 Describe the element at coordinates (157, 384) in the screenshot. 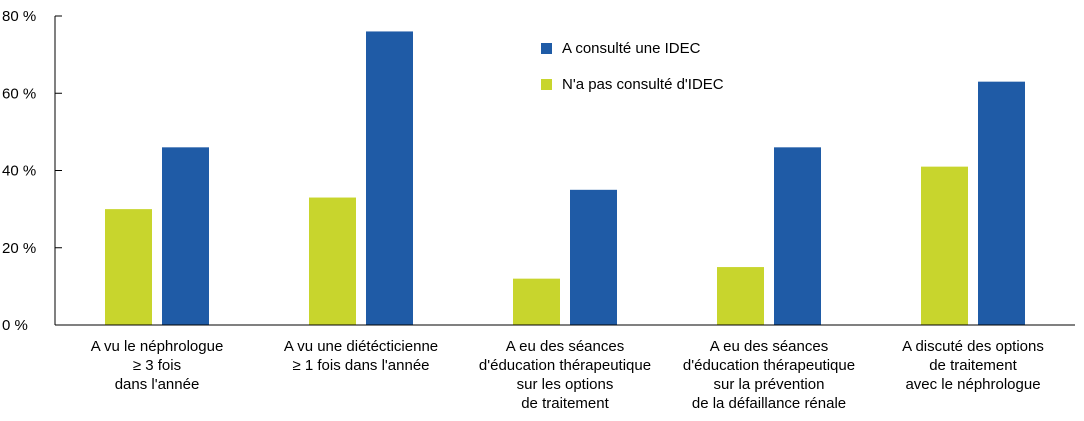

I see `category-label-line: dans l'année` at that location.